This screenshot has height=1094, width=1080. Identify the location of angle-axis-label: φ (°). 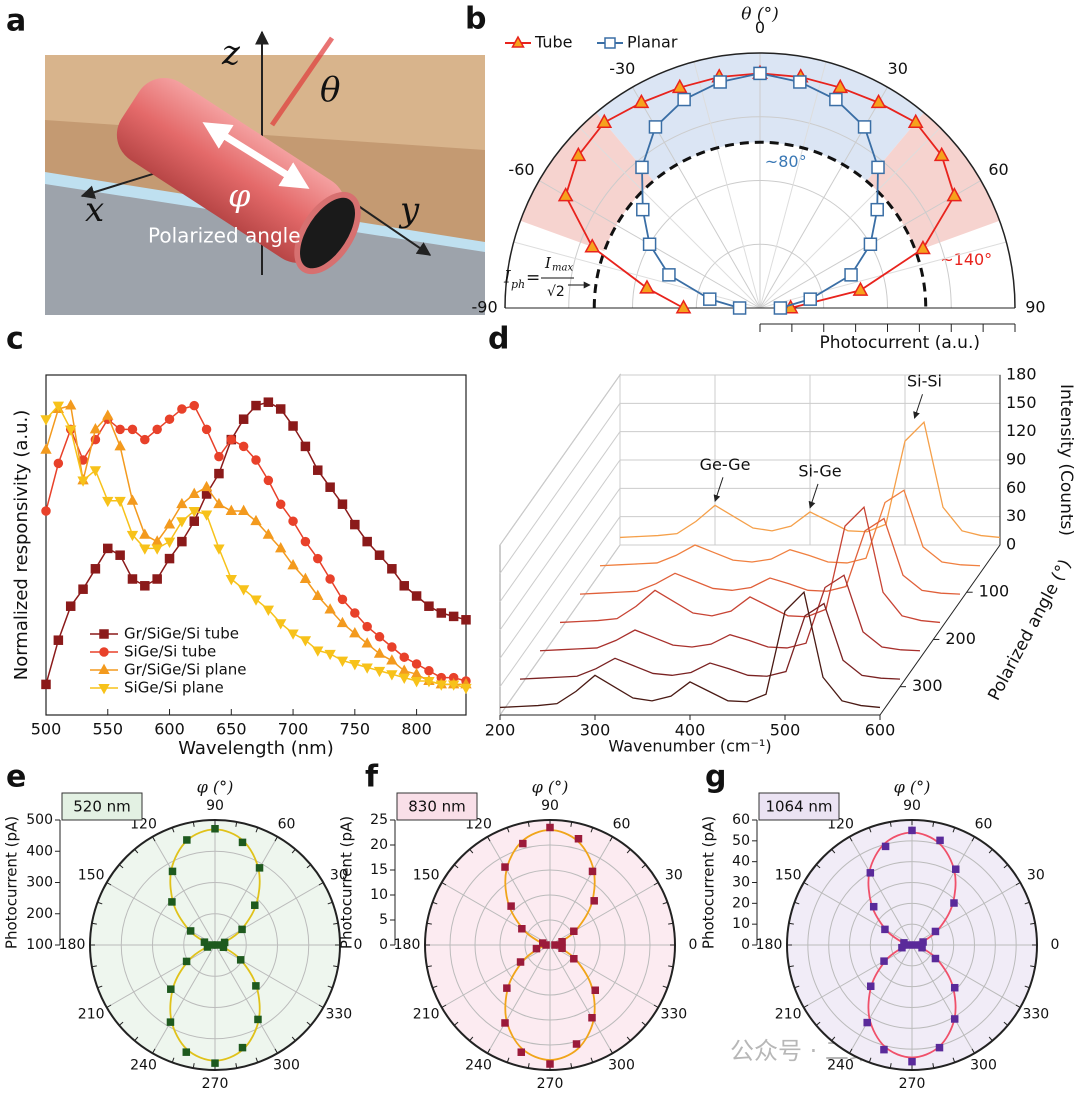
(550, 787).